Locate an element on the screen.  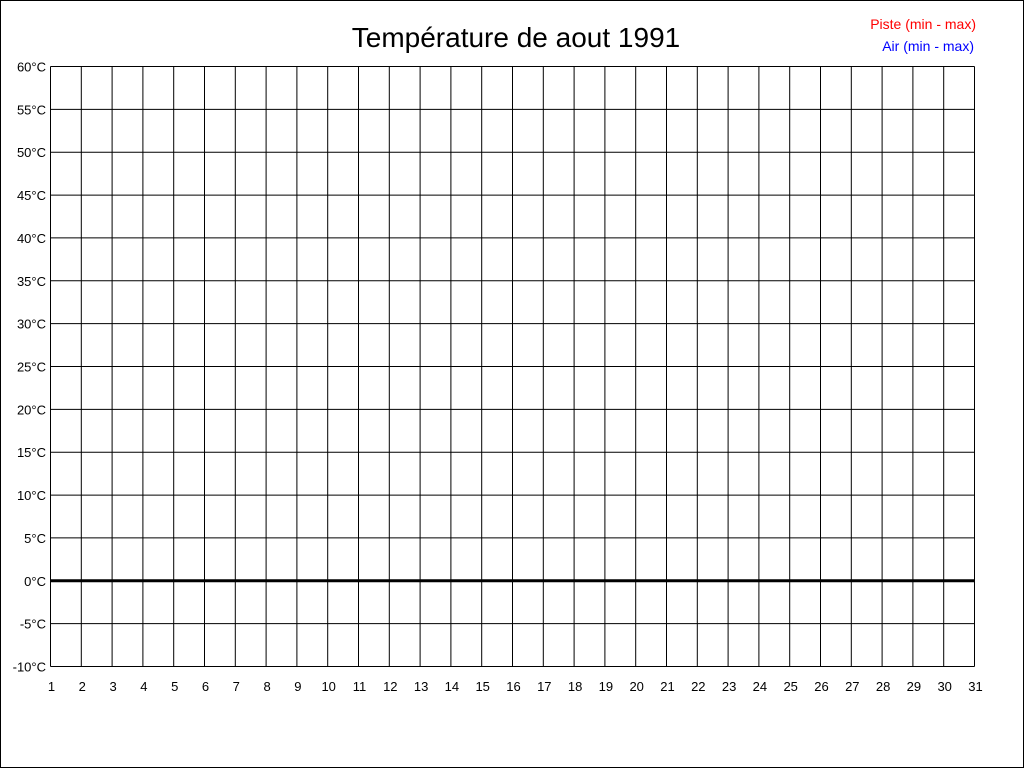
y-tick-label: 30°C is located at coordinates (31, 324).